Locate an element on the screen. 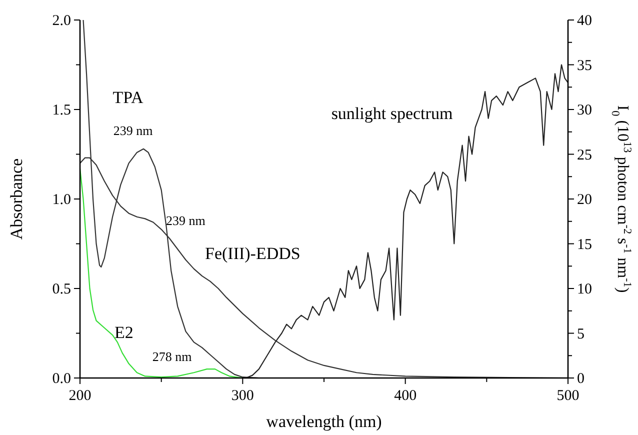 The image size is (638, 435). x-tick-label: 400 is located at coordinates (405, 396).